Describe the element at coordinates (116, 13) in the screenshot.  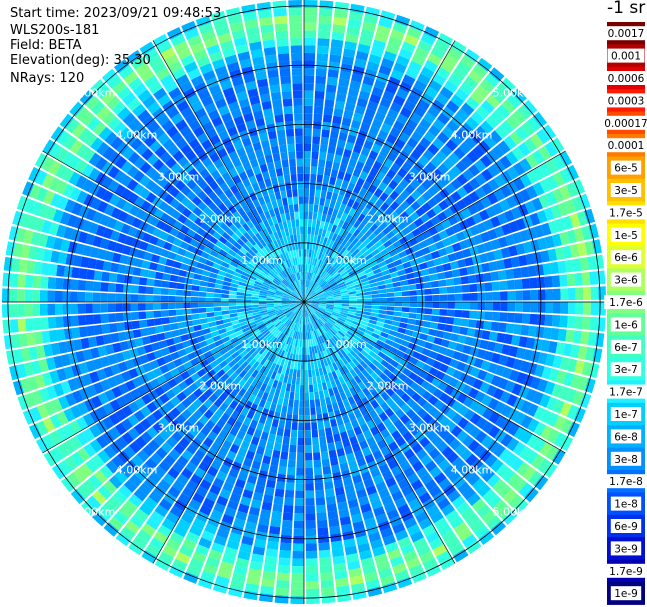
I see `start-time-label: Start time: 2023/09/21 09:48:53` at that location.